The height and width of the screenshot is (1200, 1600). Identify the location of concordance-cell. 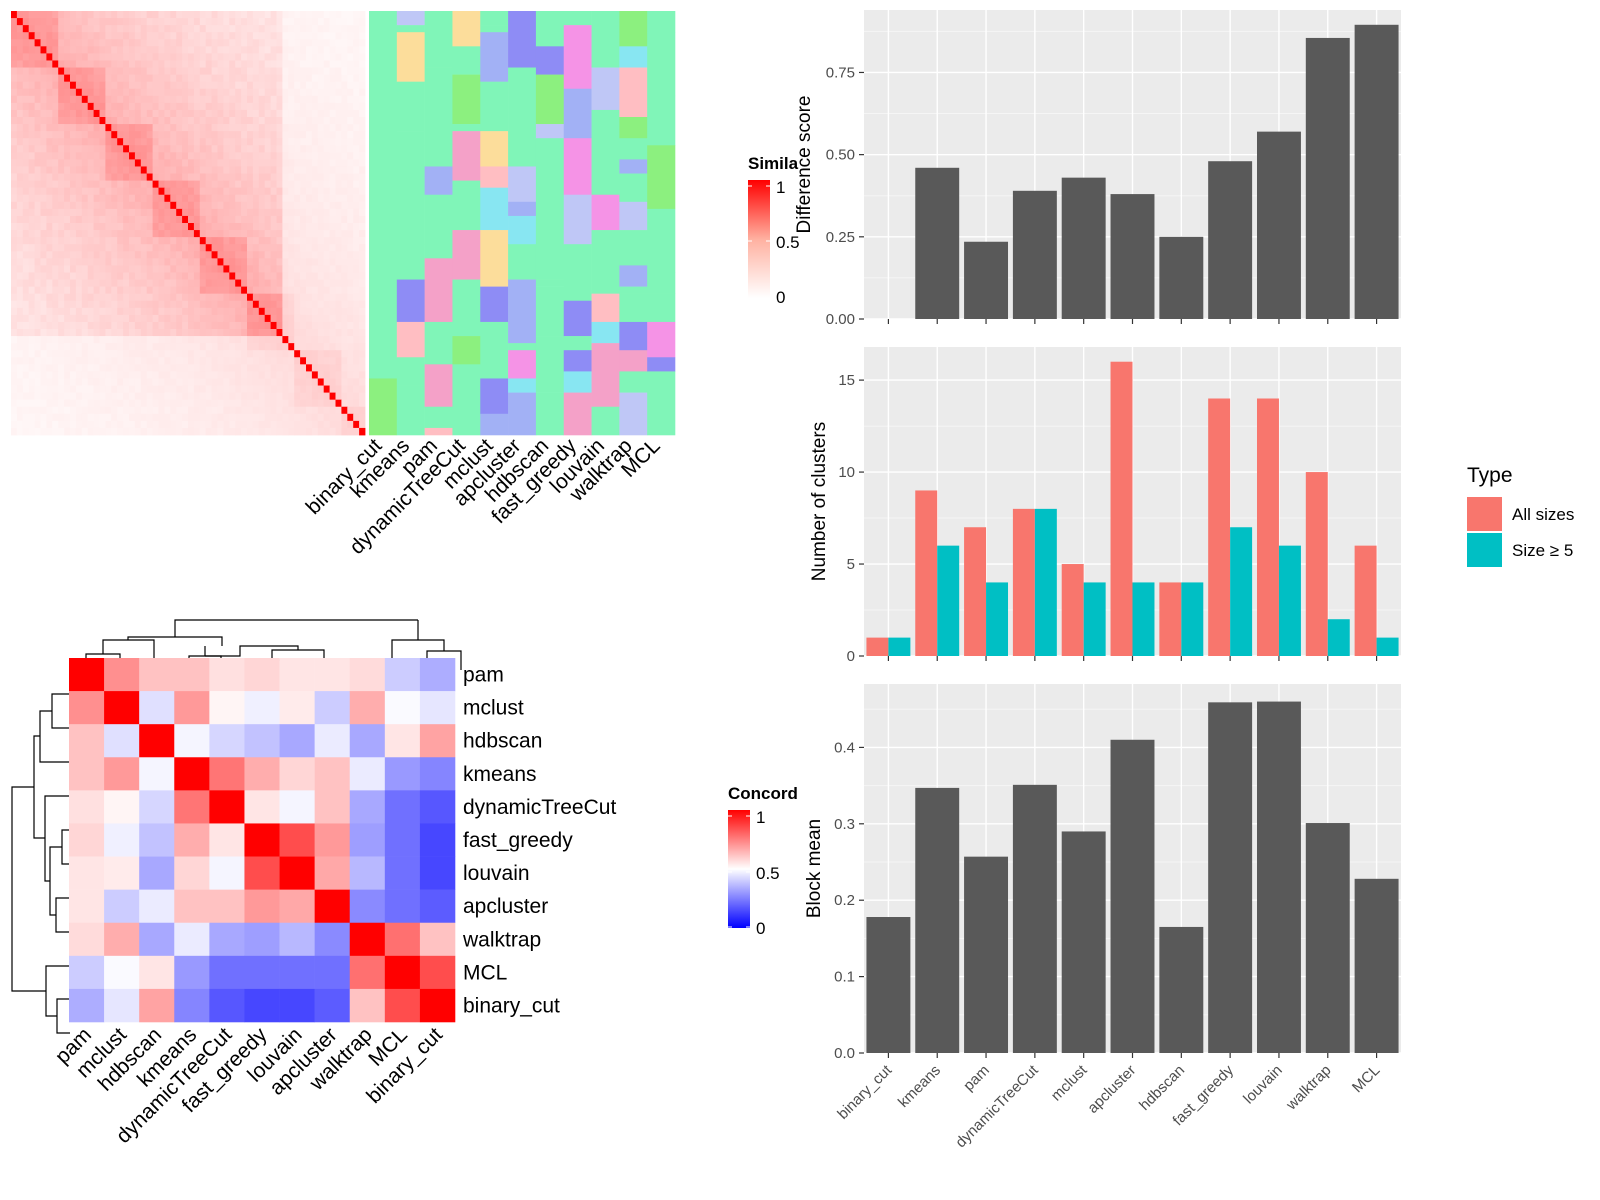
(87, 708).